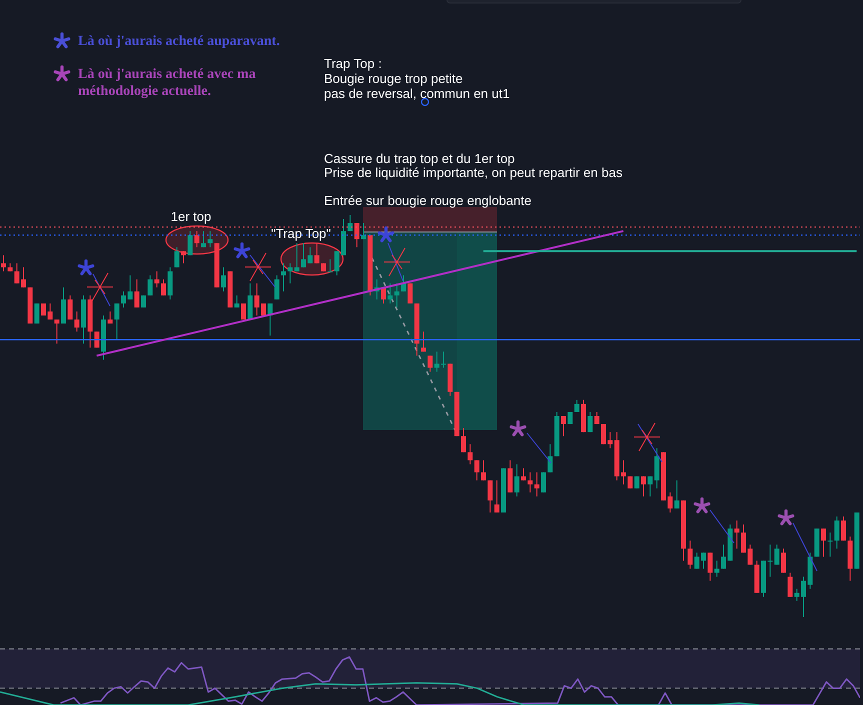  Describe the element at coordinates (473, 179) in the screenshot. I see `text: Cassure du trap top et du 1er top Prise de liquidité importante, on peut repartir en bas Entrée sur bougie rouge englobante` at that location.